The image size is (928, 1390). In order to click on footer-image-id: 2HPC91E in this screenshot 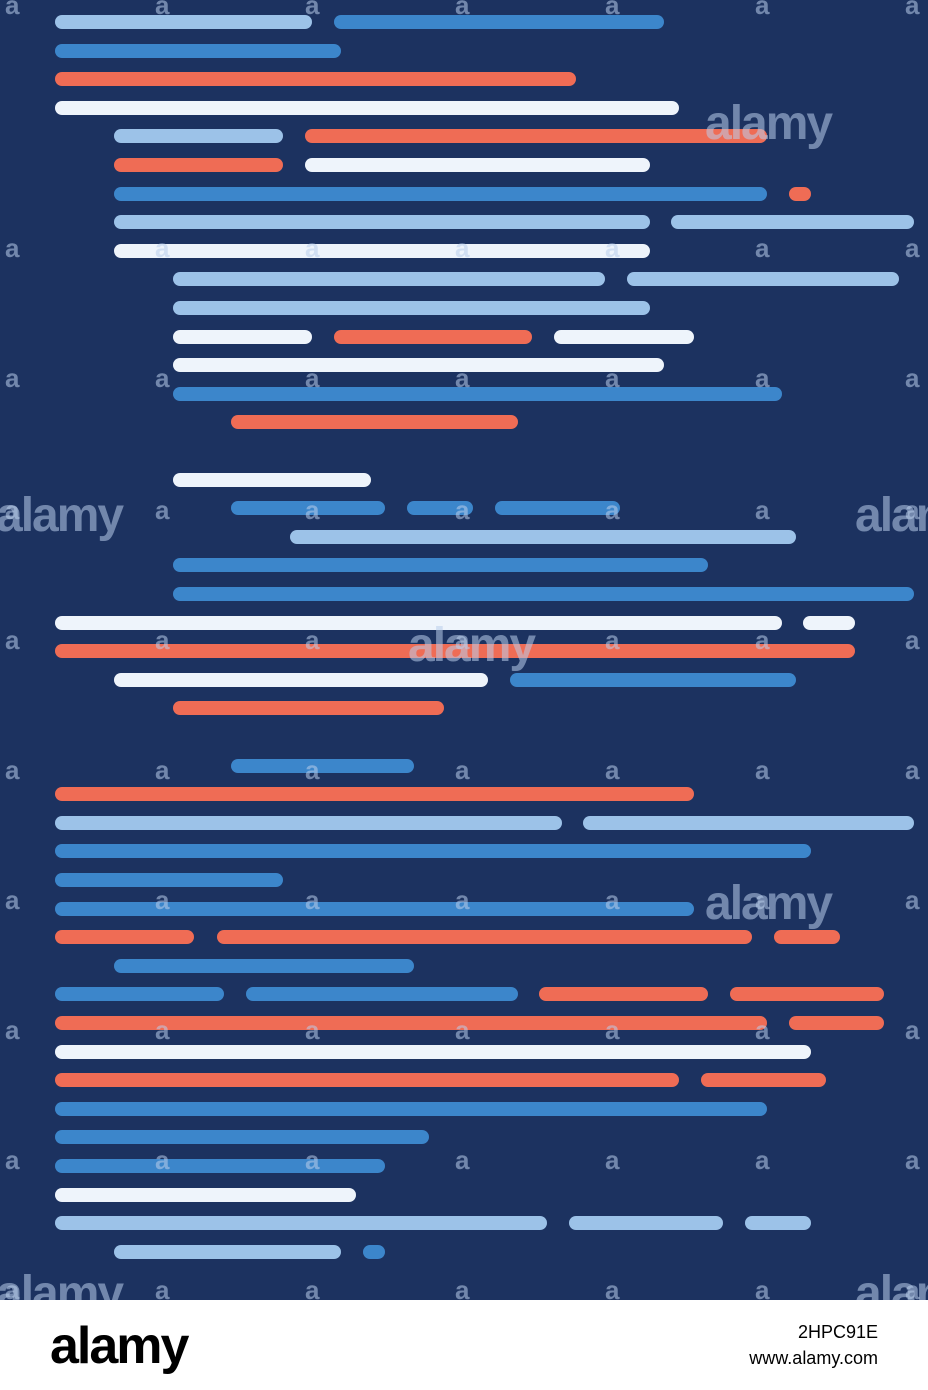, I will do `click(837, 1332)`.